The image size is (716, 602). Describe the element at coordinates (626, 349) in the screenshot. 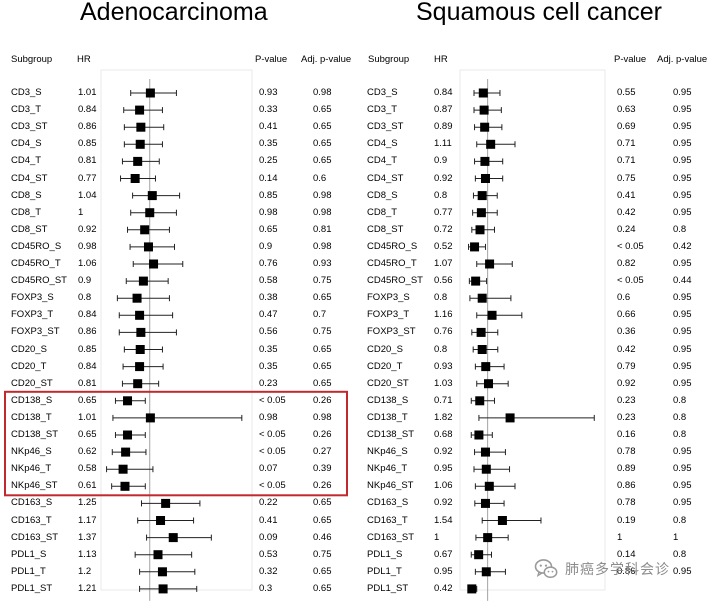

I see `p-value: 0.42` at that location.